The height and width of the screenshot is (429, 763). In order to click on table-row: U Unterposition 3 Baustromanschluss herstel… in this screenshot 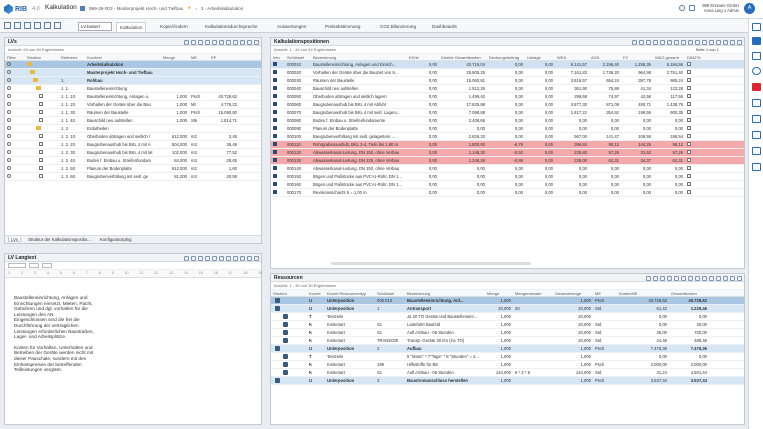, I will do `click(507, 381)`.